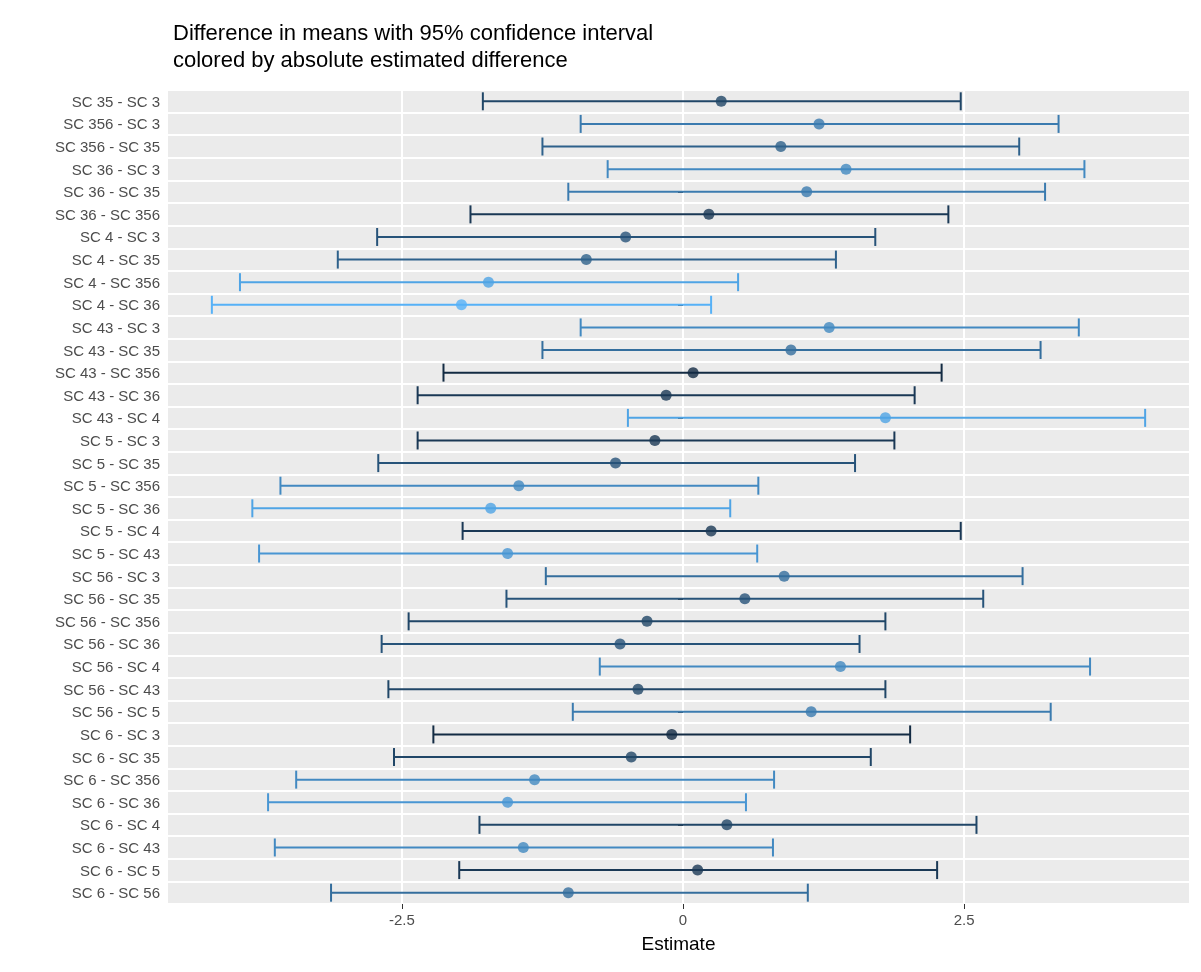  What do you see at coordinates (115, 260) in the screenshot?
I see `y-tick-label: SC 4 - SC 35` at bounding box center [115, 260].